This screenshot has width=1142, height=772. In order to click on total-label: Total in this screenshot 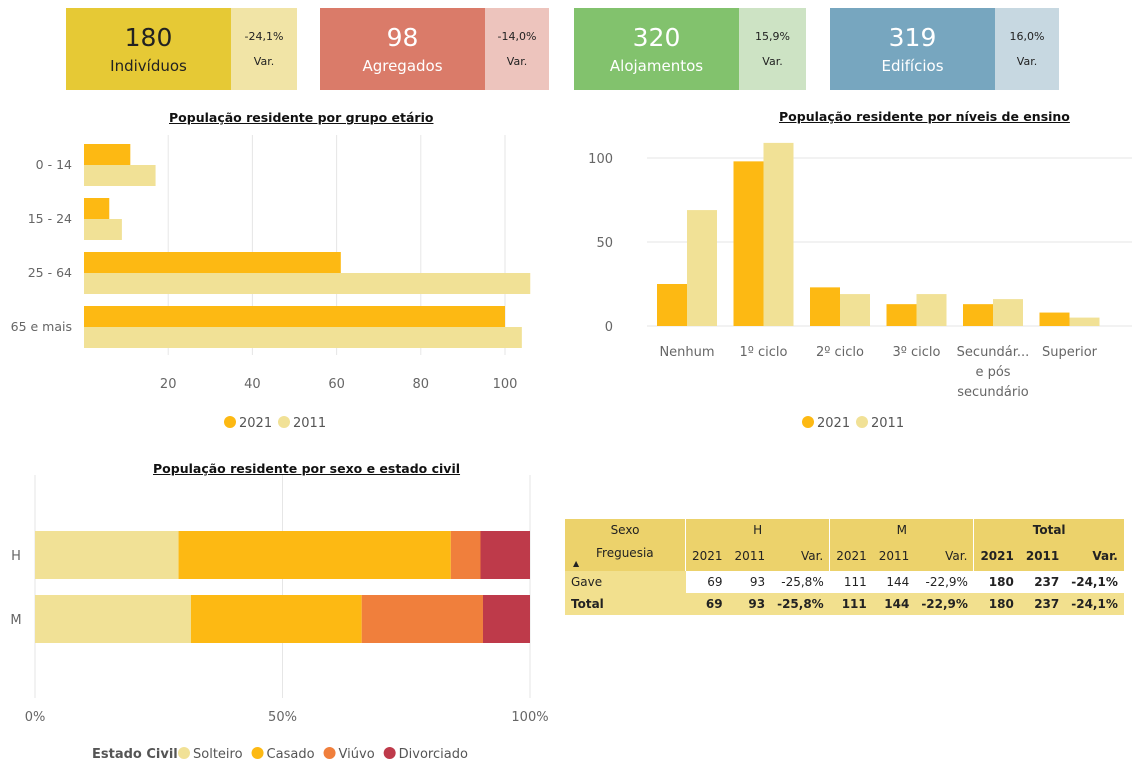, I will do `click(625, 604)`.